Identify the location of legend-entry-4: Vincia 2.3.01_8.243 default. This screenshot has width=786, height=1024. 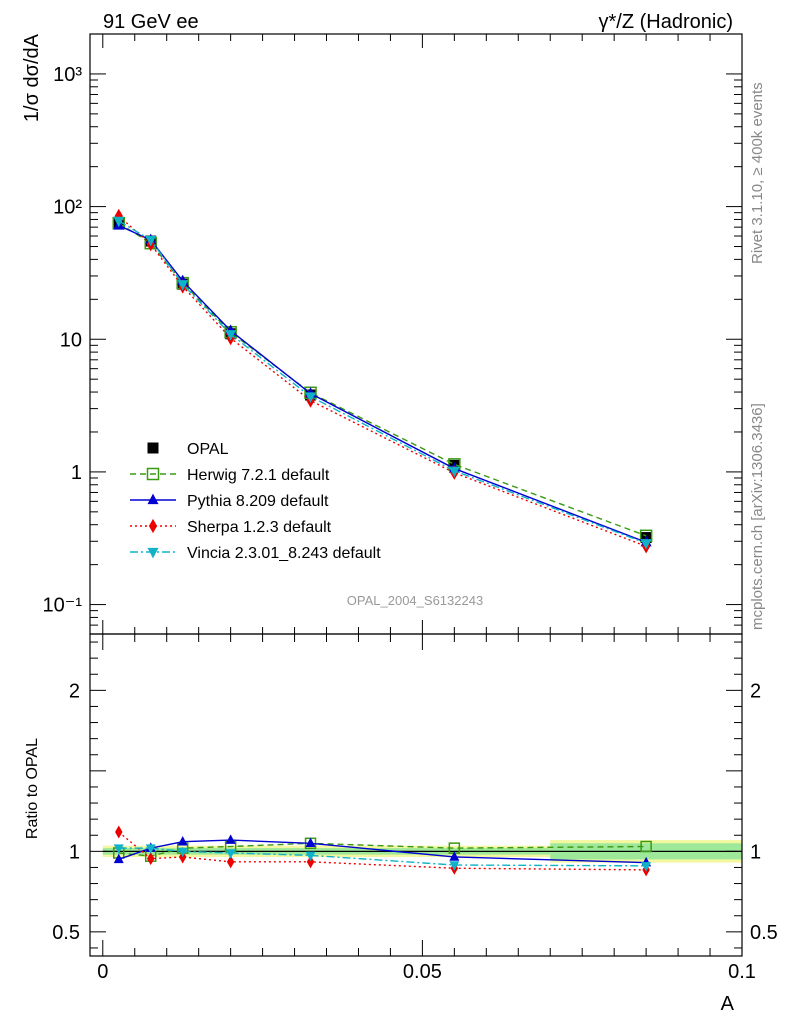
(255, 553).